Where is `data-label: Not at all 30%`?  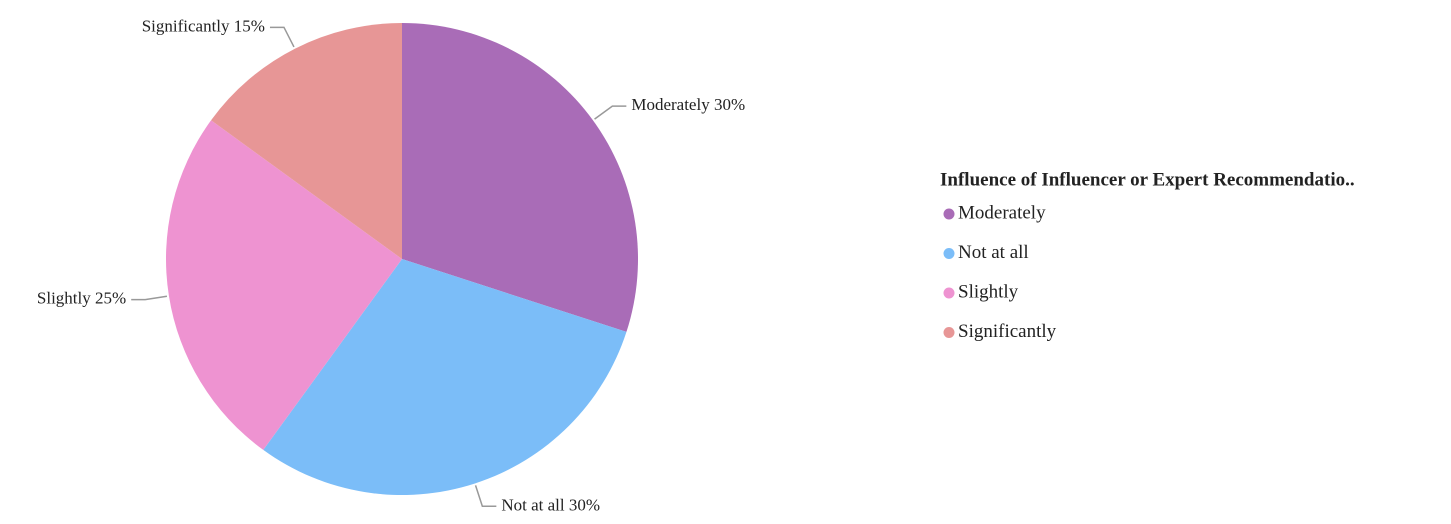 data-label: Not at all 30% is located at coordinates (550, 504).